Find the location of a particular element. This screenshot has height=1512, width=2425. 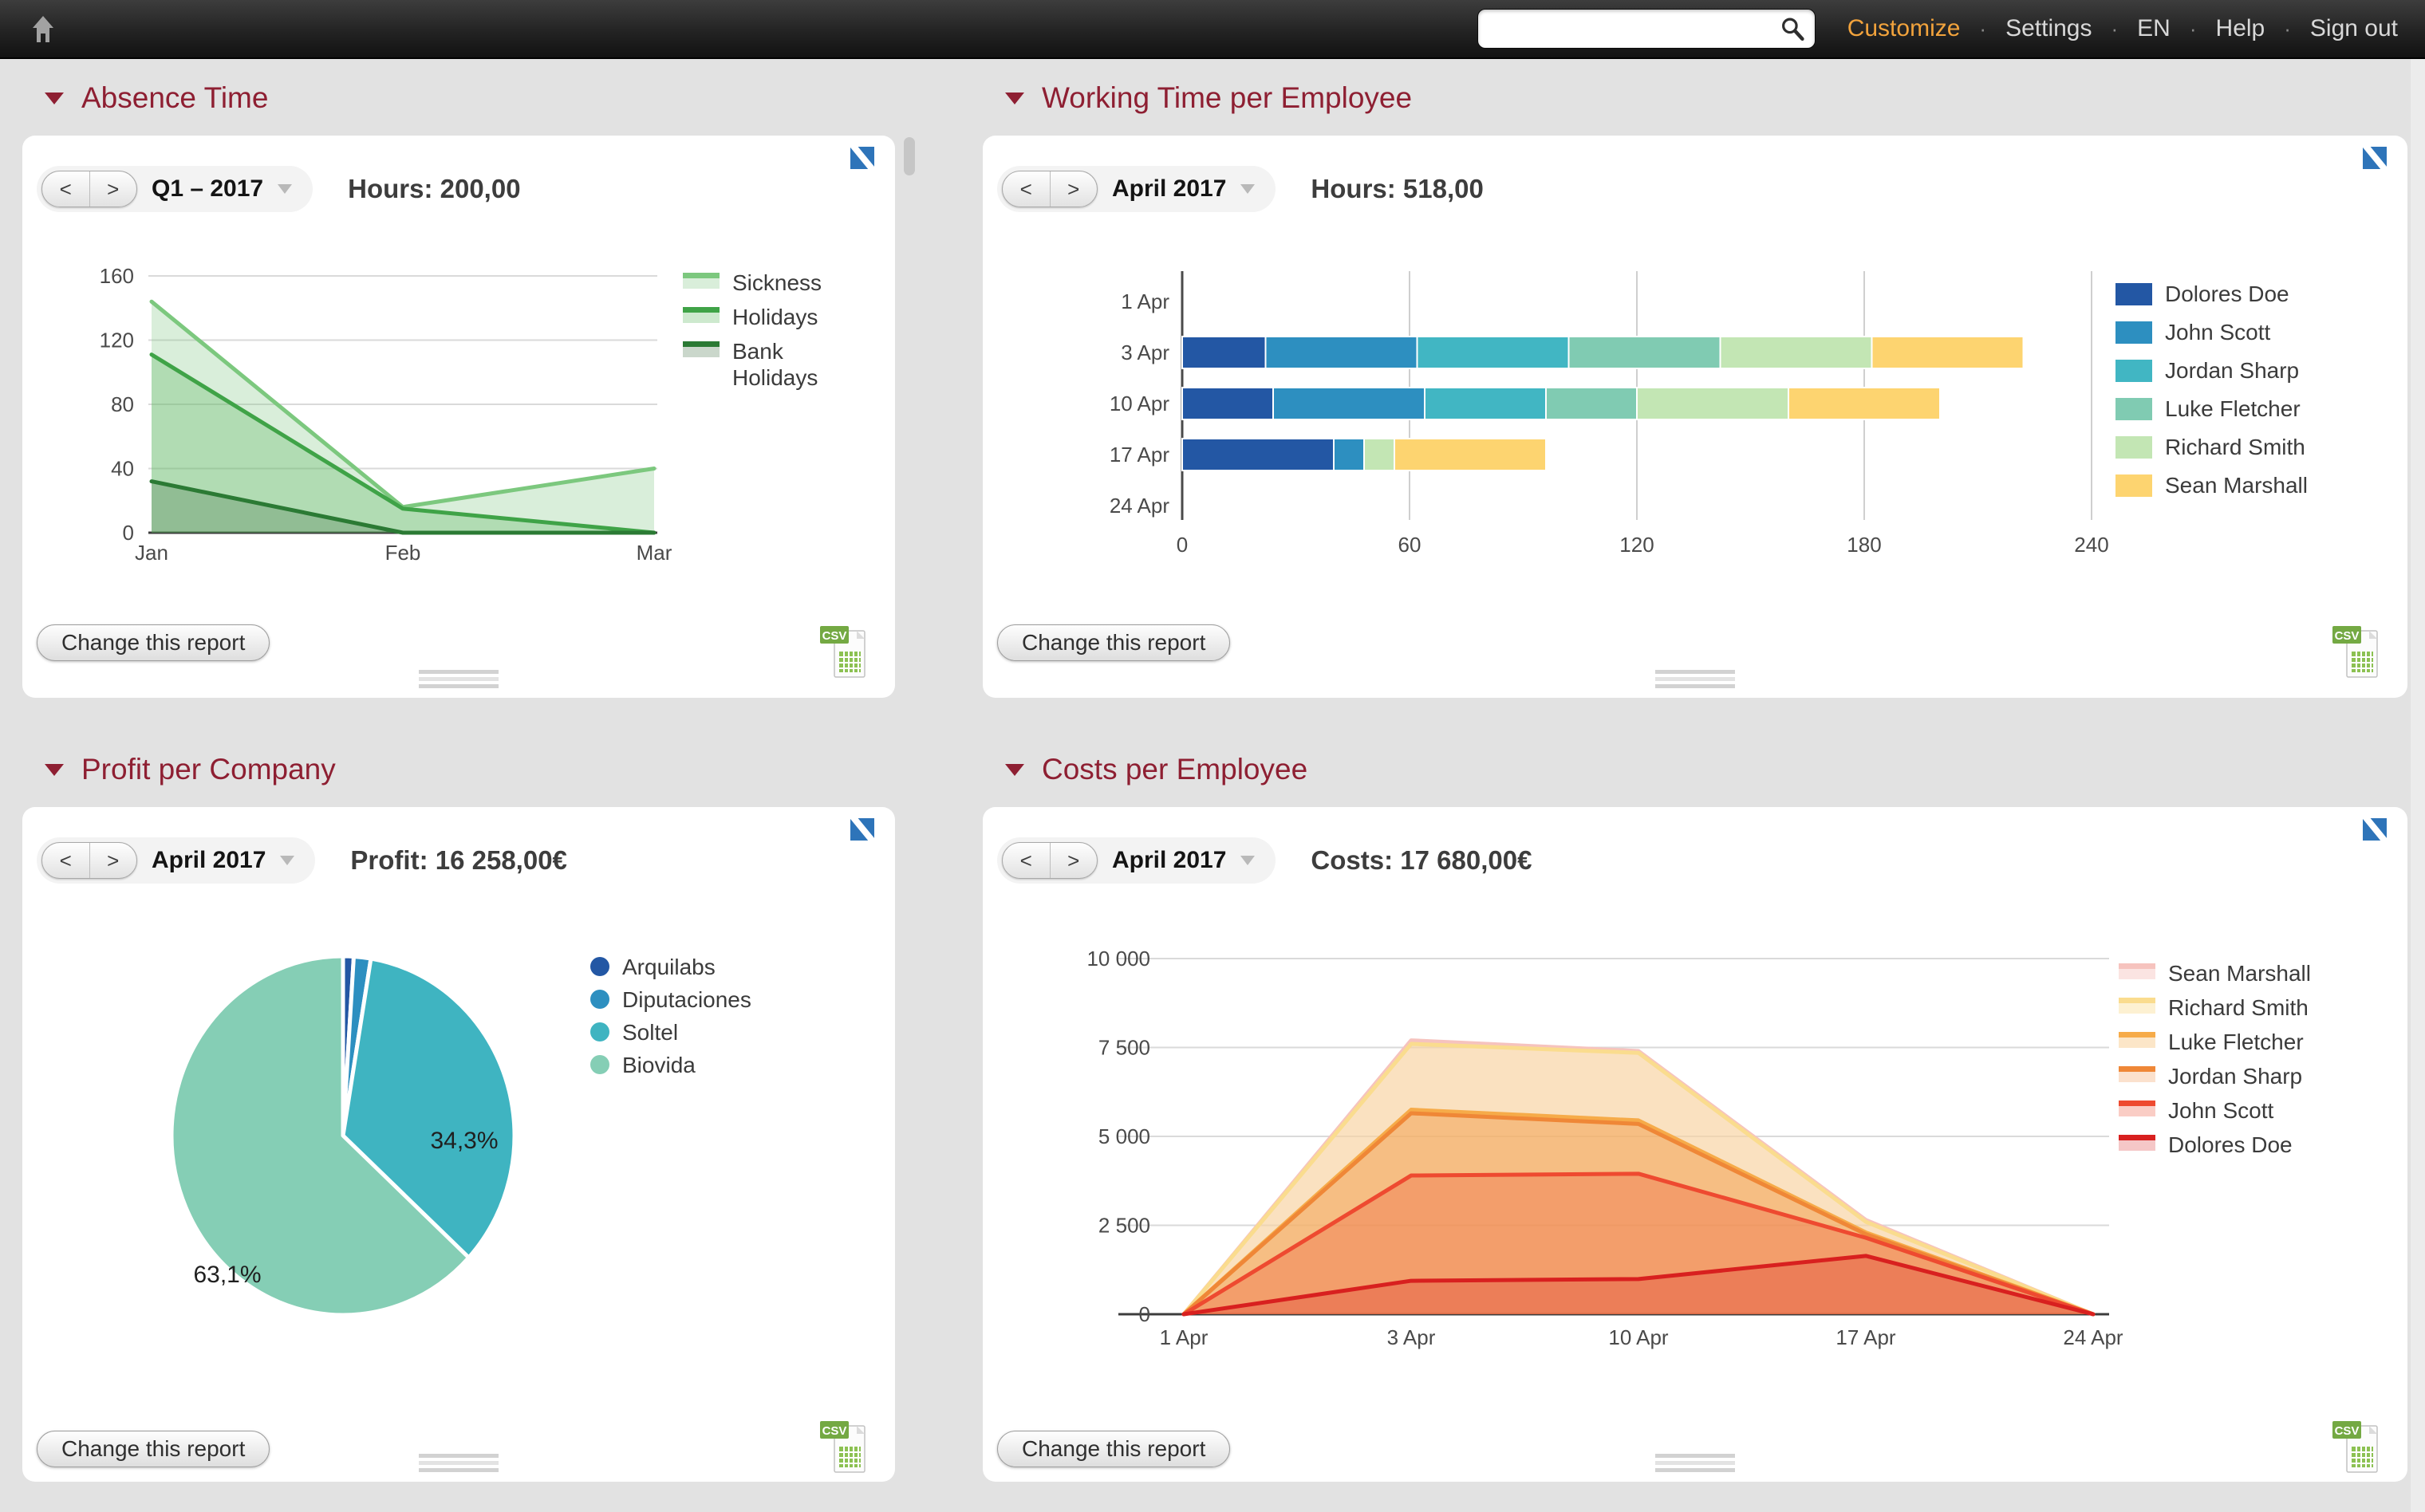

legend-item: Jordan Sharp is located at coordinates (2211, 370).